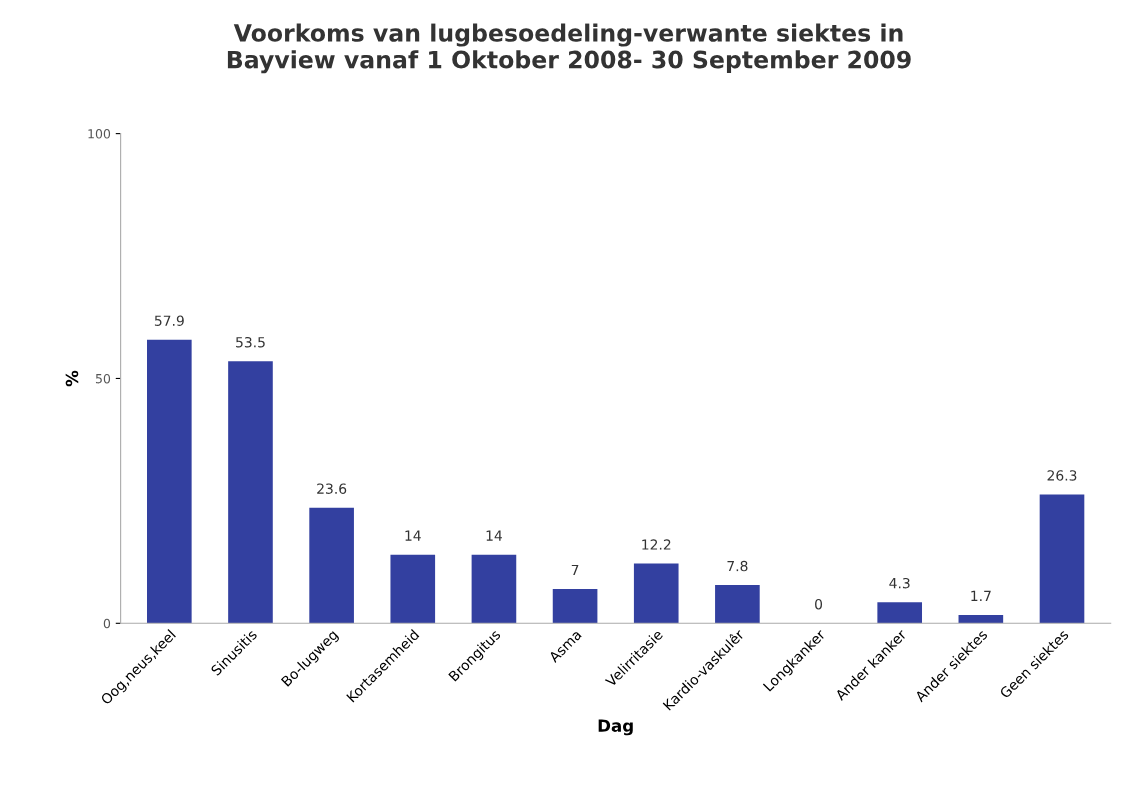  I want to click on x-axis-title: Dag, so click(615, 727).